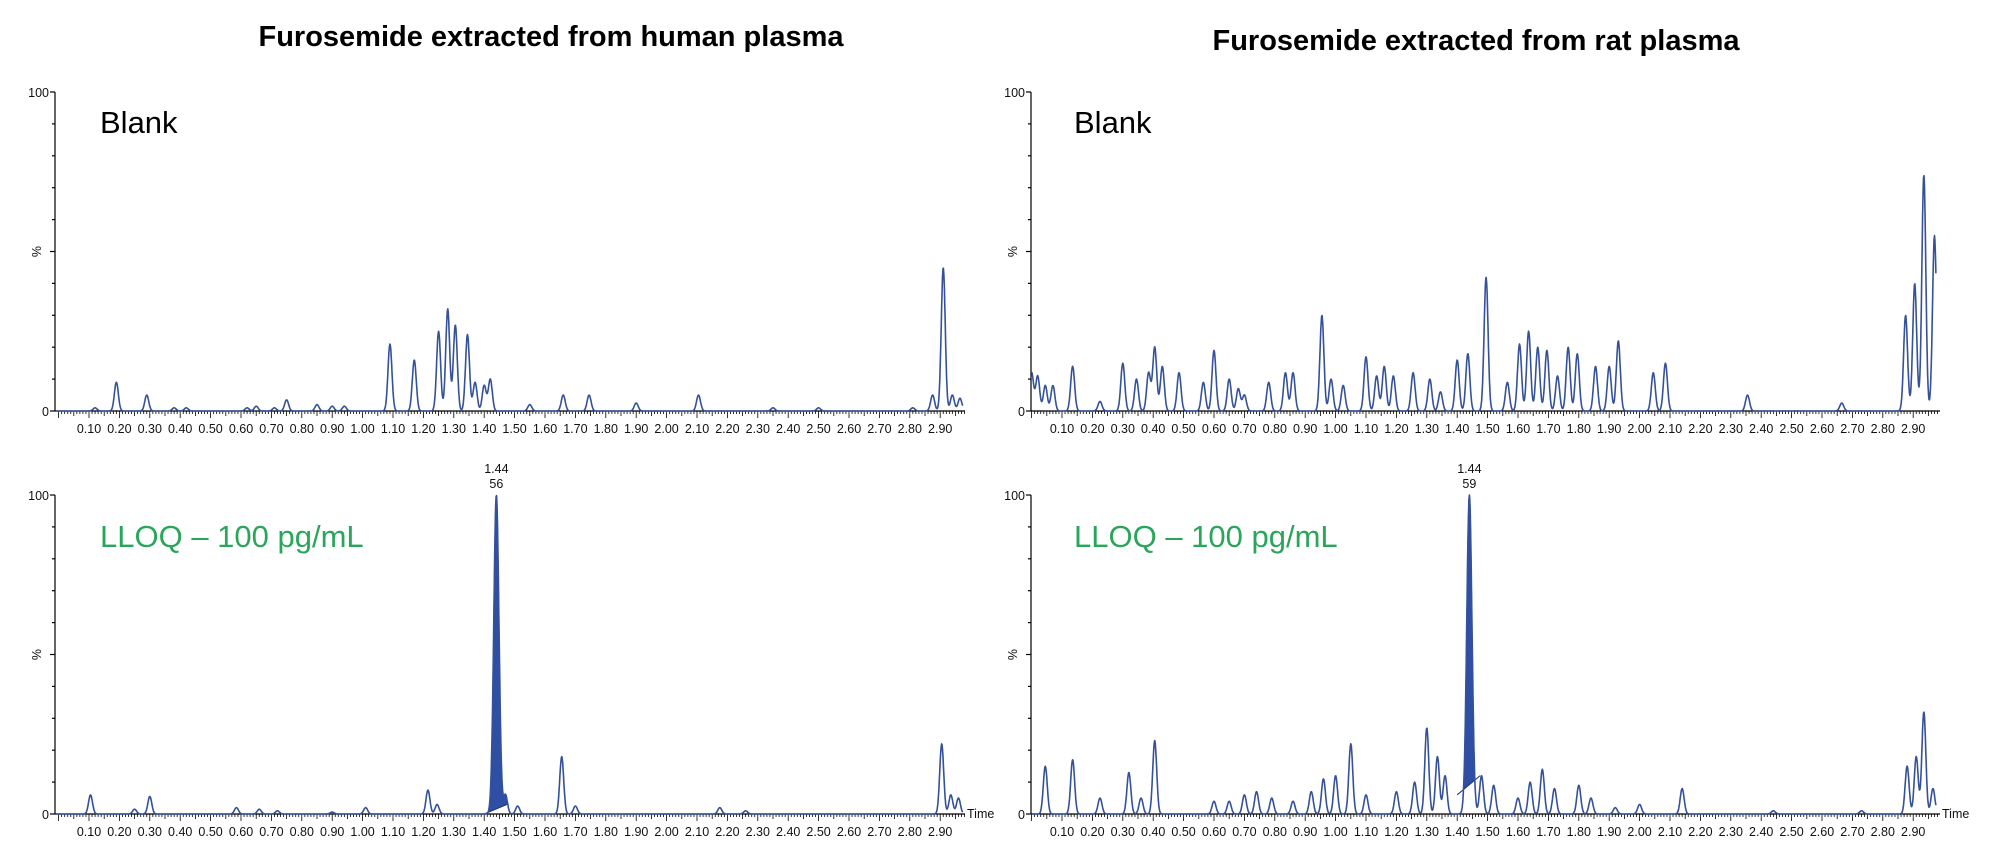 Image resolution: width=2000 pixels, height=864 pixels. What do you see at coordinates (119, 429) in the screenshot?
I see `x-tick-label: 0.20` at bounding box center [119, 429].